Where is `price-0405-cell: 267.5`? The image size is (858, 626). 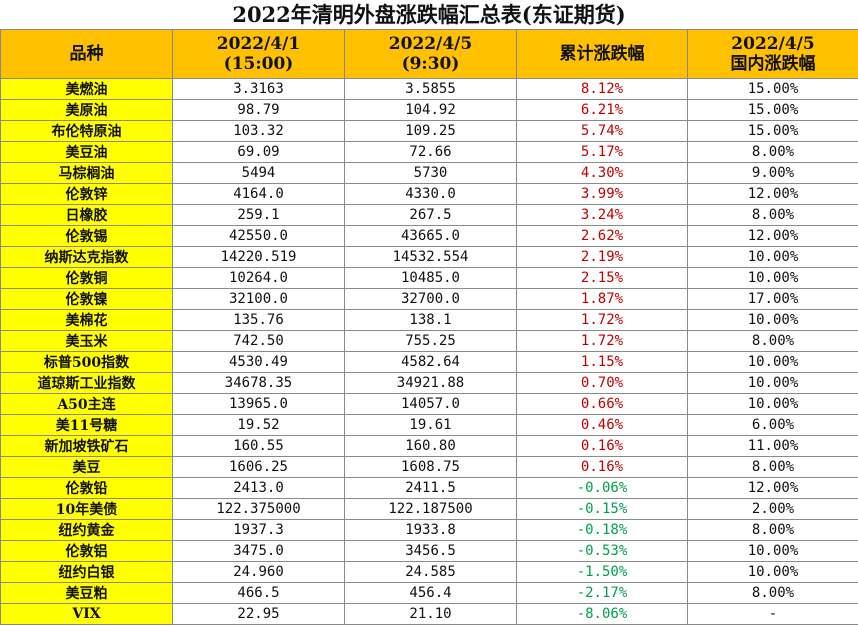 price-0405-cell: 267.5 is located at coordinates (430, 215).